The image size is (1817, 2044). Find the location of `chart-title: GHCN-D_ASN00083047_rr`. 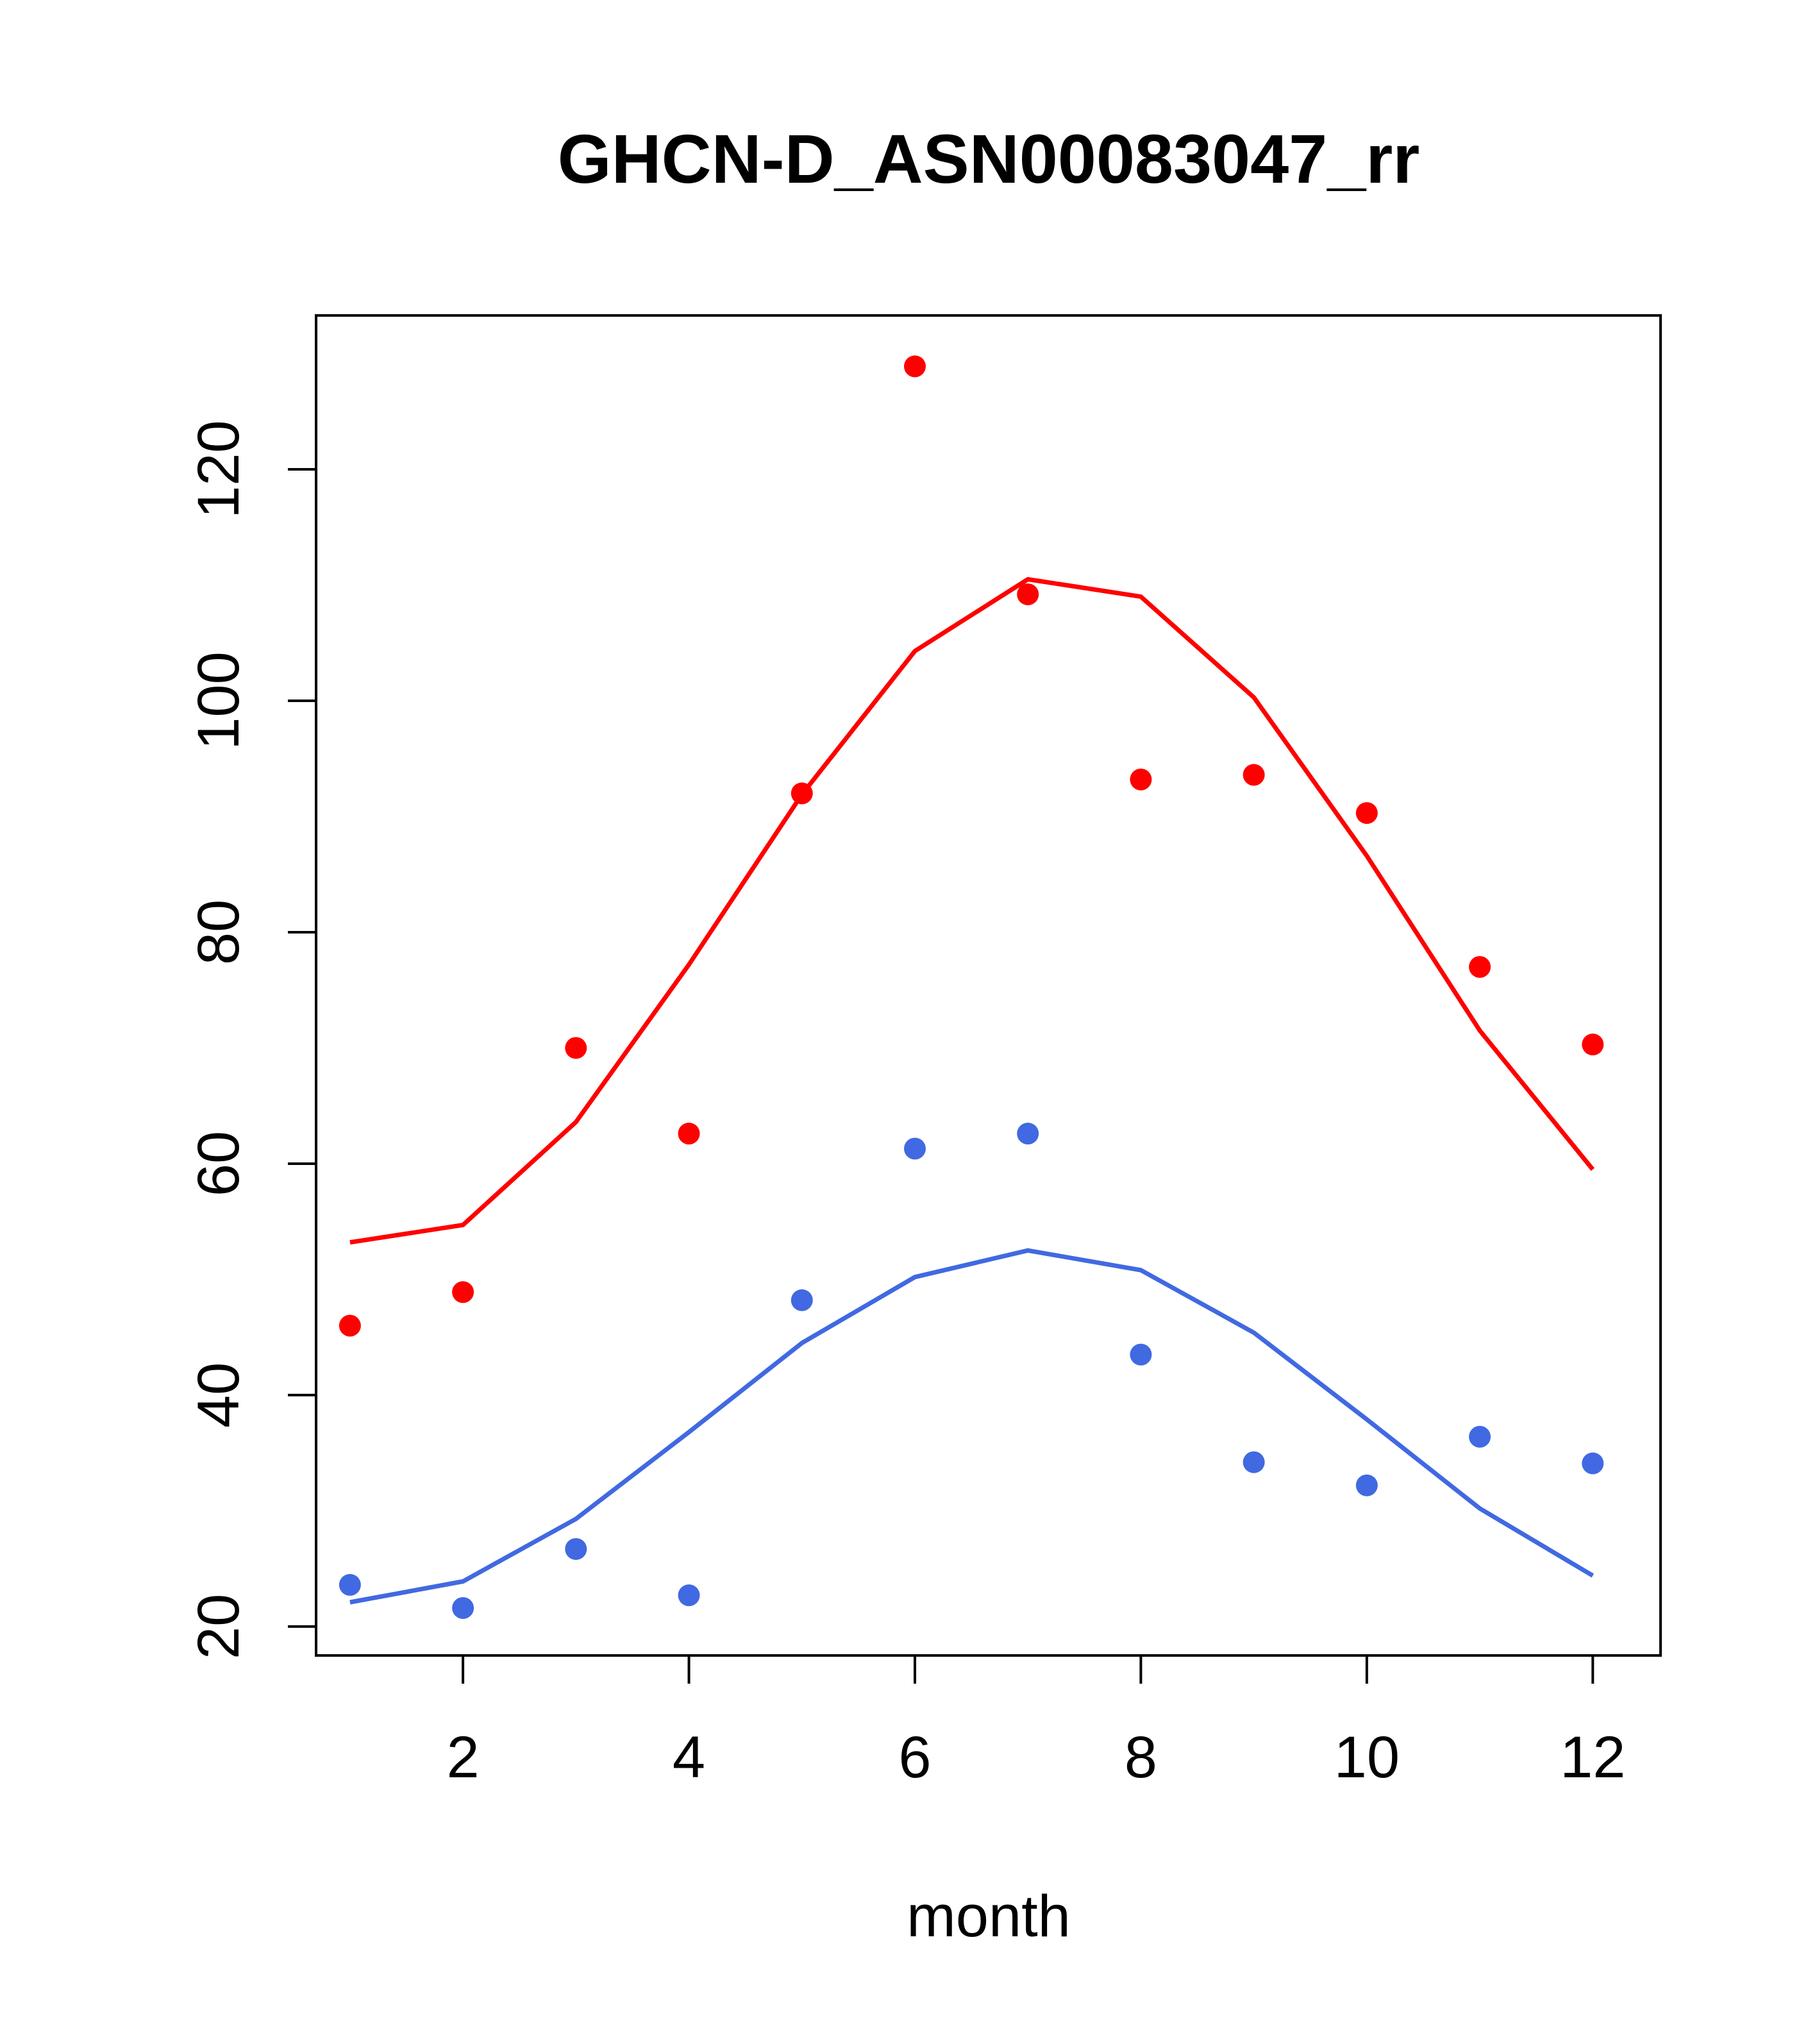

chart-title: GHCN-D_ASN00083047_rr is located at coordinates (989, 158).